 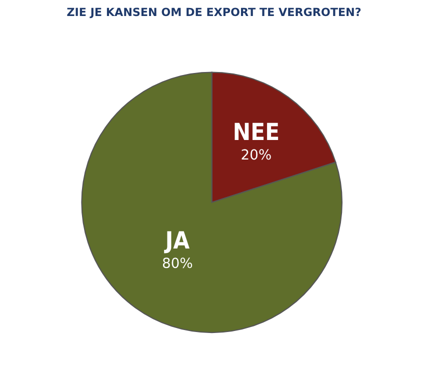 I want to click on chart-title: ZIE JE KANSEN OM DE EXPORT TE VERGROTEN?, so click(x=214, y=13).